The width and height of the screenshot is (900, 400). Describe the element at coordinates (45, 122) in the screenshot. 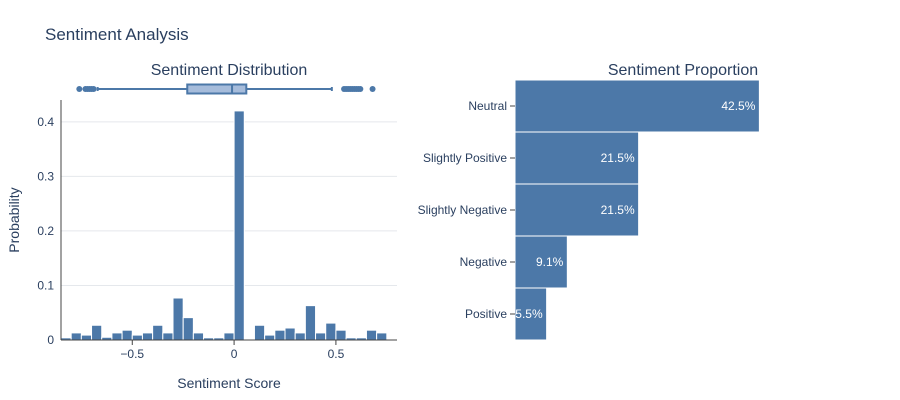

I see `y-tick-label: 0.4` at that location.